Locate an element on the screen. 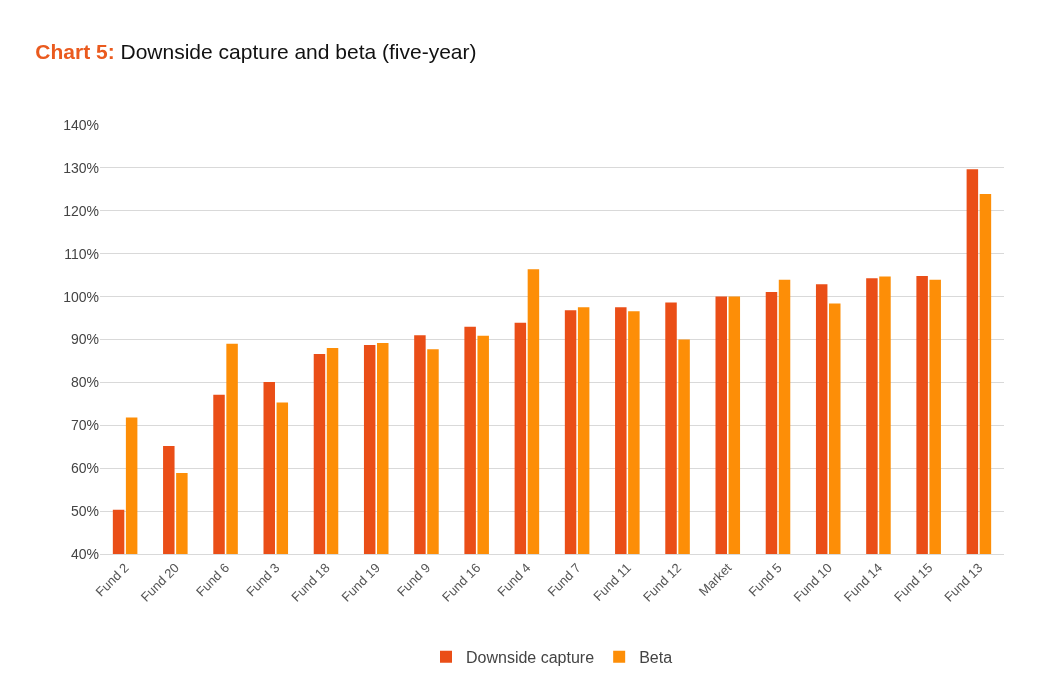  y-tick-label: 90% is located at coordinates (84, 339).